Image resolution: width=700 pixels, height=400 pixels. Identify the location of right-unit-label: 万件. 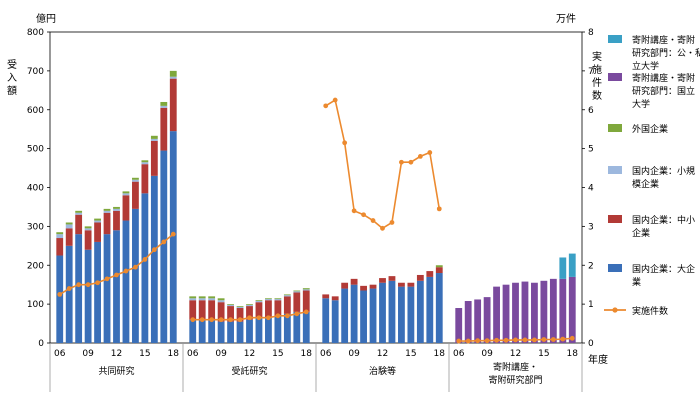
(566, 19).